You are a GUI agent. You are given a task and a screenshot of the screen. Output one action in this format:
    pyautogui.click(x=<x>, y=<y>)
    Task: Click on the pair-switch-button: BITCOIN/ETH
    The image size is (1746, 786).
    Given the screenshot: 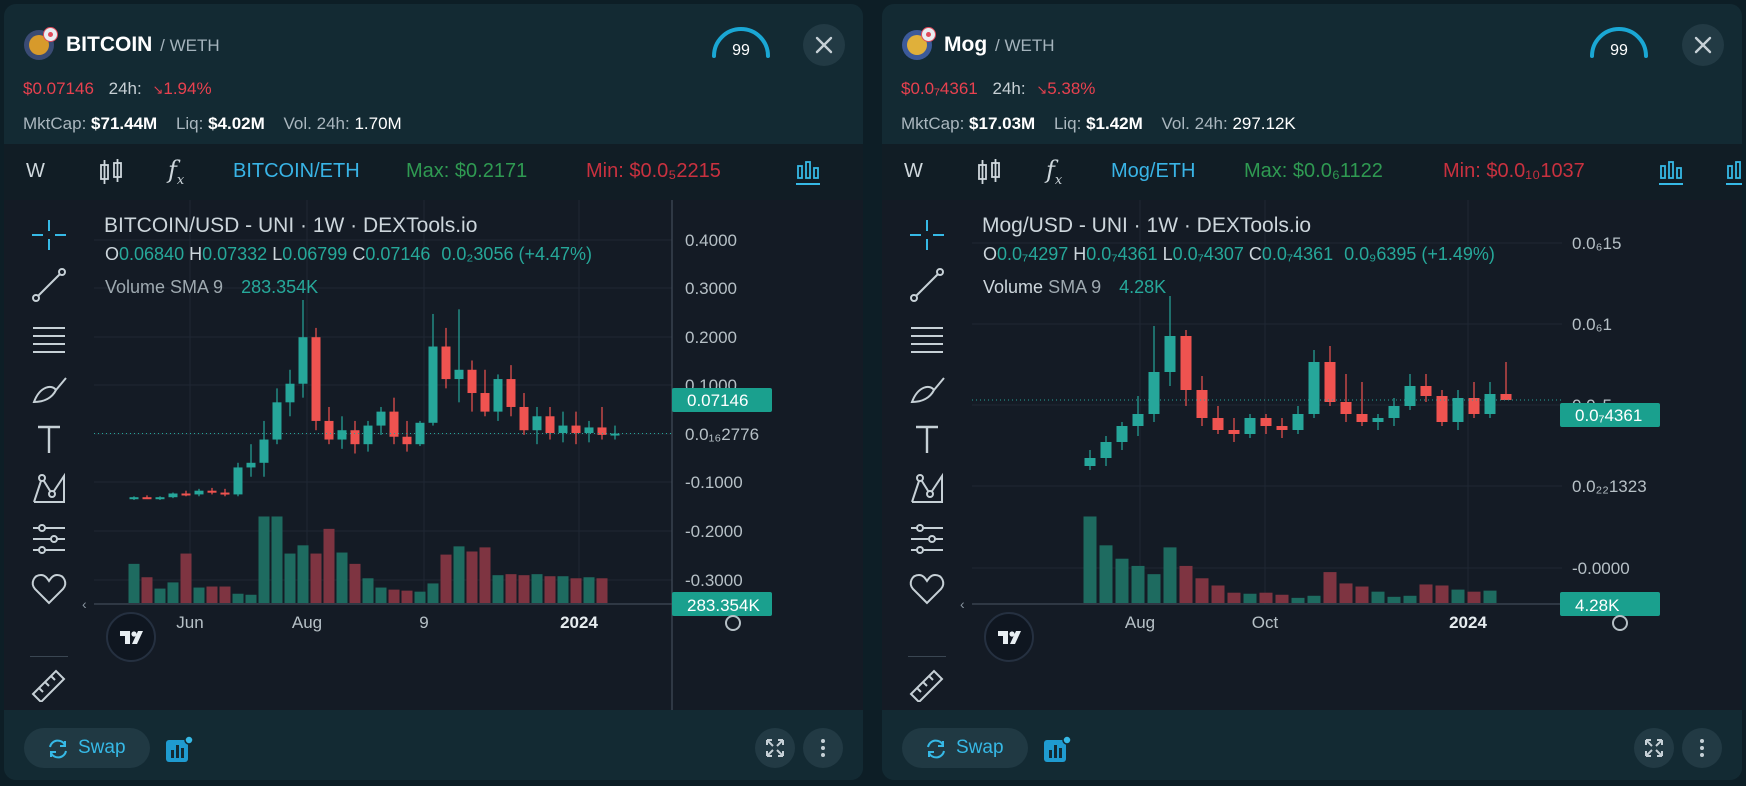 What is the action you would take?
    pyautogui.click(x=296, y=171)
    